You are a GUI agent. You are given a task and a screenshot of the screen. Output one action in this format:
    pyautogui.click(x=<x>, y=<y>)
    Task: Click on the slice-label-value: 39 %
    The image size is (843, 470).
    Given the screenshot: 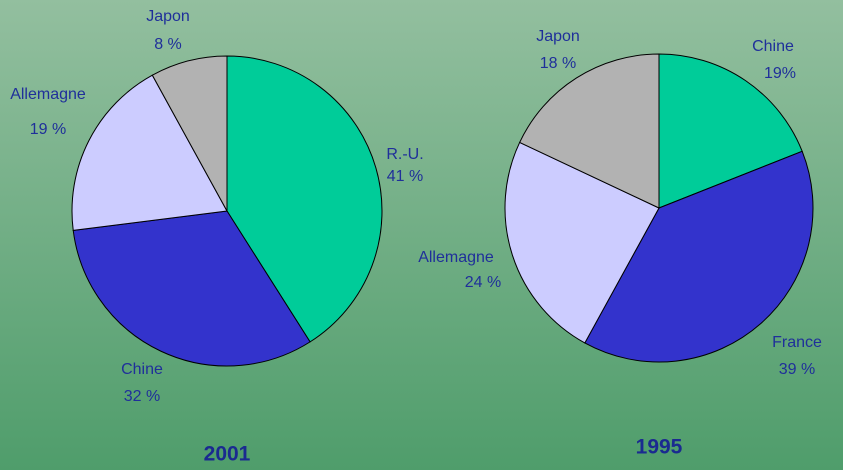 What is the action you would take?
    pyautogui.click(x=797, y=369)
    